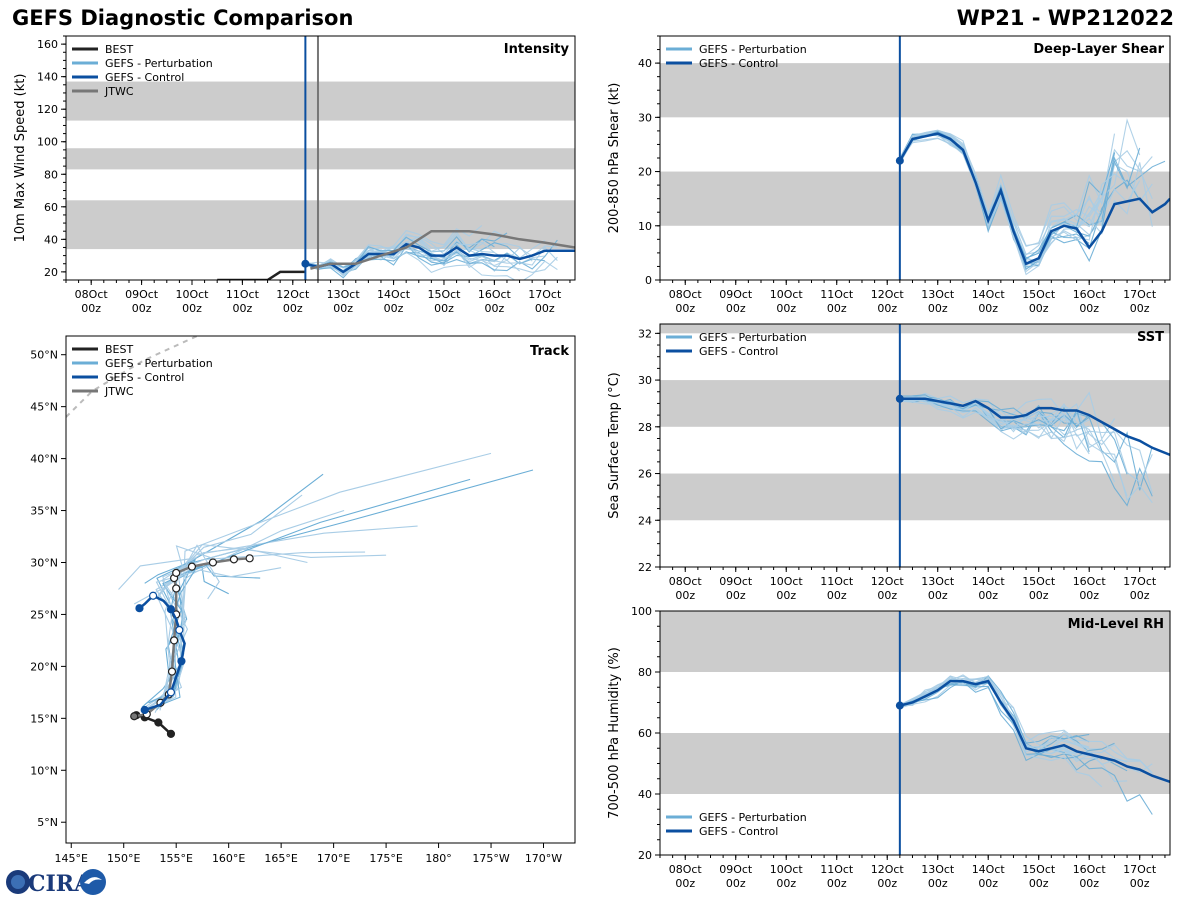 Image resolution: width=1200 pixels, height=902 pixels. I want to click on rh-xtick-label-2: 10Oct 00z, so click(787, 876).